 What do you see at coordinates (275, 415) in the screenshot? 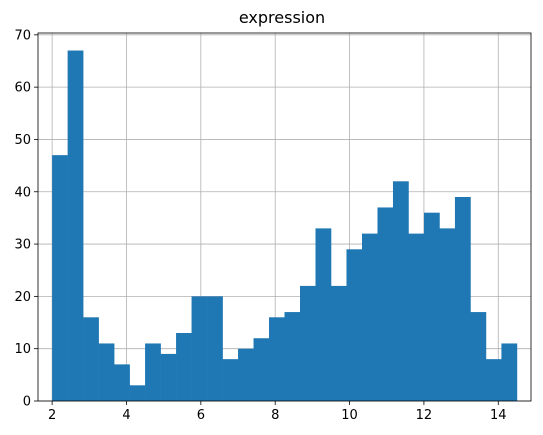
I see `x-tick-label: 8` at bounding box center [275, 415].